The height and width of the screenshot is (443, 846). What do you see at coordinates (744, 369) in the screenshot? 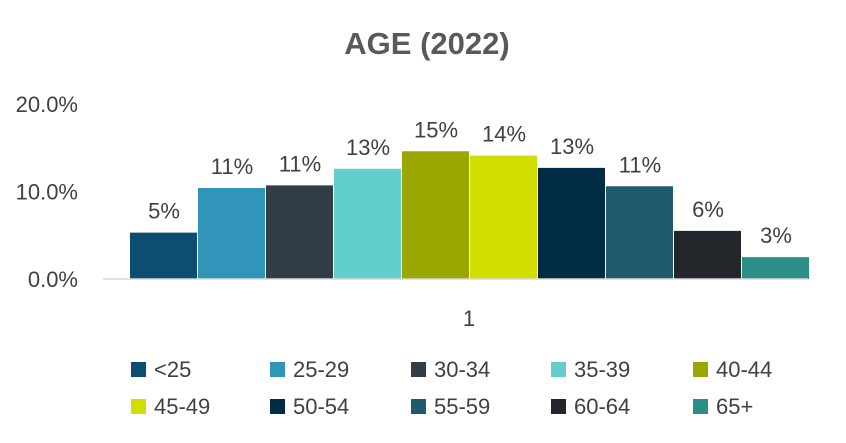
I see `legend-label: 40-44` at bounding box center [744, 369].